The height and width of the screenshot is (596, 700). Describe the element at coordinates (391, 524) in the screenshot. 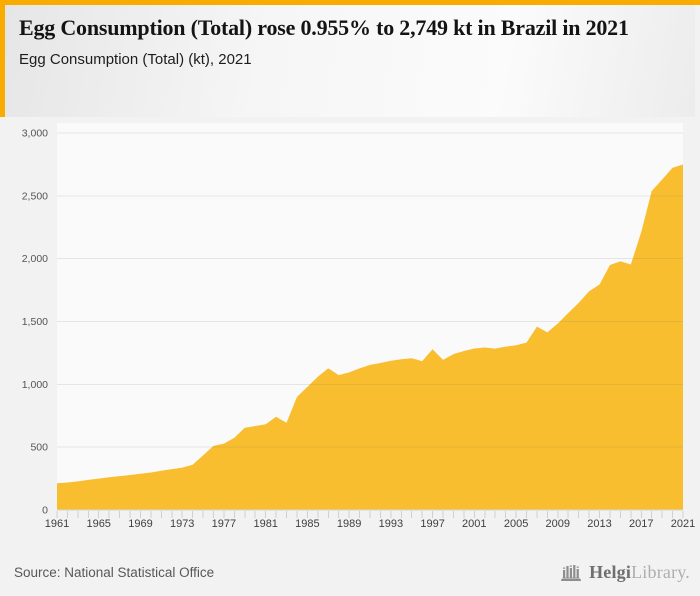

I see `x-axis-label: 1993` at that location.